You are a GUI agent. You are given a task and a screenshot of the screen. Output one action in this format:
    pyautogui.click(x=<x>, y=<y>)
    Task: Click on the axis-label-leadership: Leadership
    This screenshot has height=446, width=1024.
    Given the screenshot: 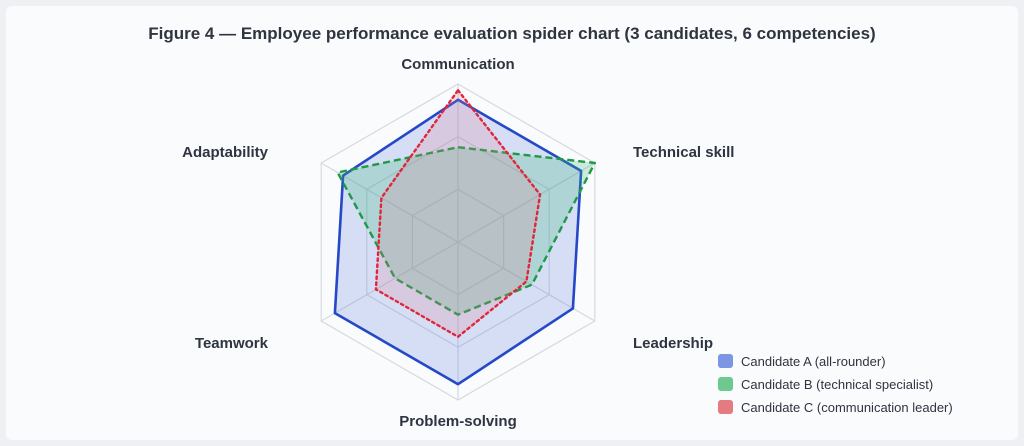 What is the action you would take?
    pyautogui.click(x=673, y=343)
    